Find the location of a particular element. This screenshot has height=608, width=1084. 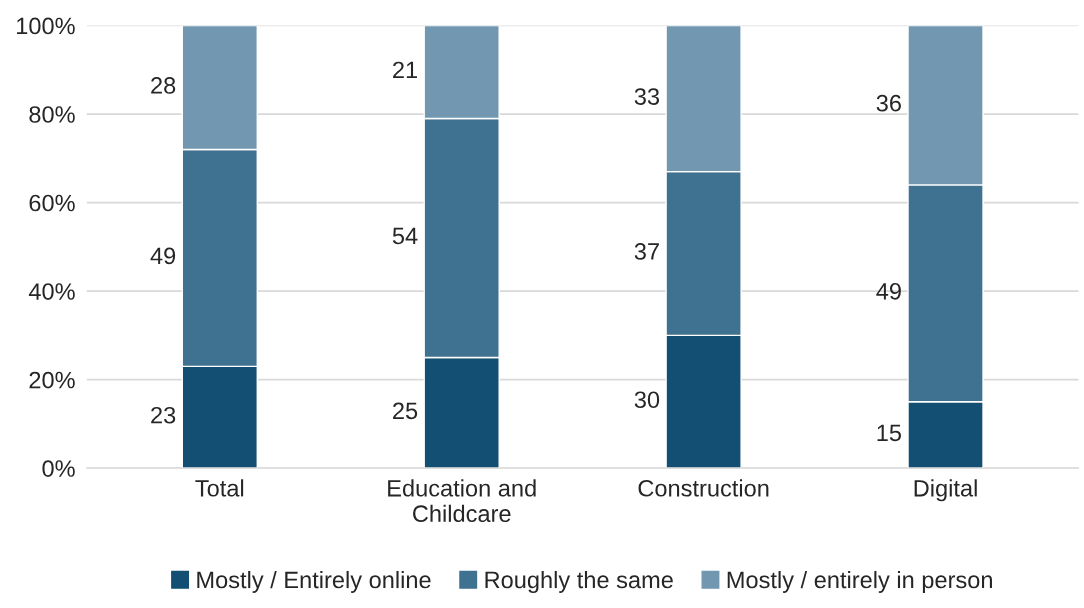

y-tick-label: 80% is located at coordinates (52, 114).